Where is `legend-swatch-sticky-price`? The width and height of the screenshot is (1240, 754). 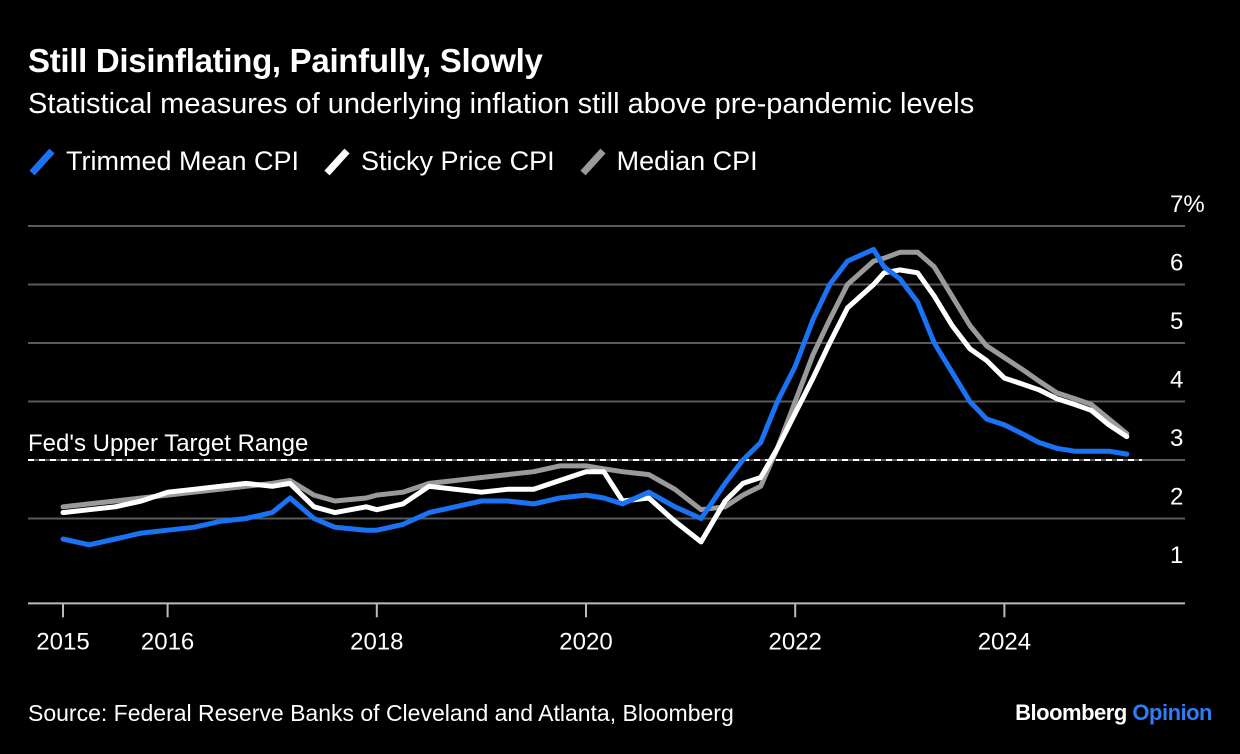
legend-swatch-sticky-price is located at coordinates (337, 161).